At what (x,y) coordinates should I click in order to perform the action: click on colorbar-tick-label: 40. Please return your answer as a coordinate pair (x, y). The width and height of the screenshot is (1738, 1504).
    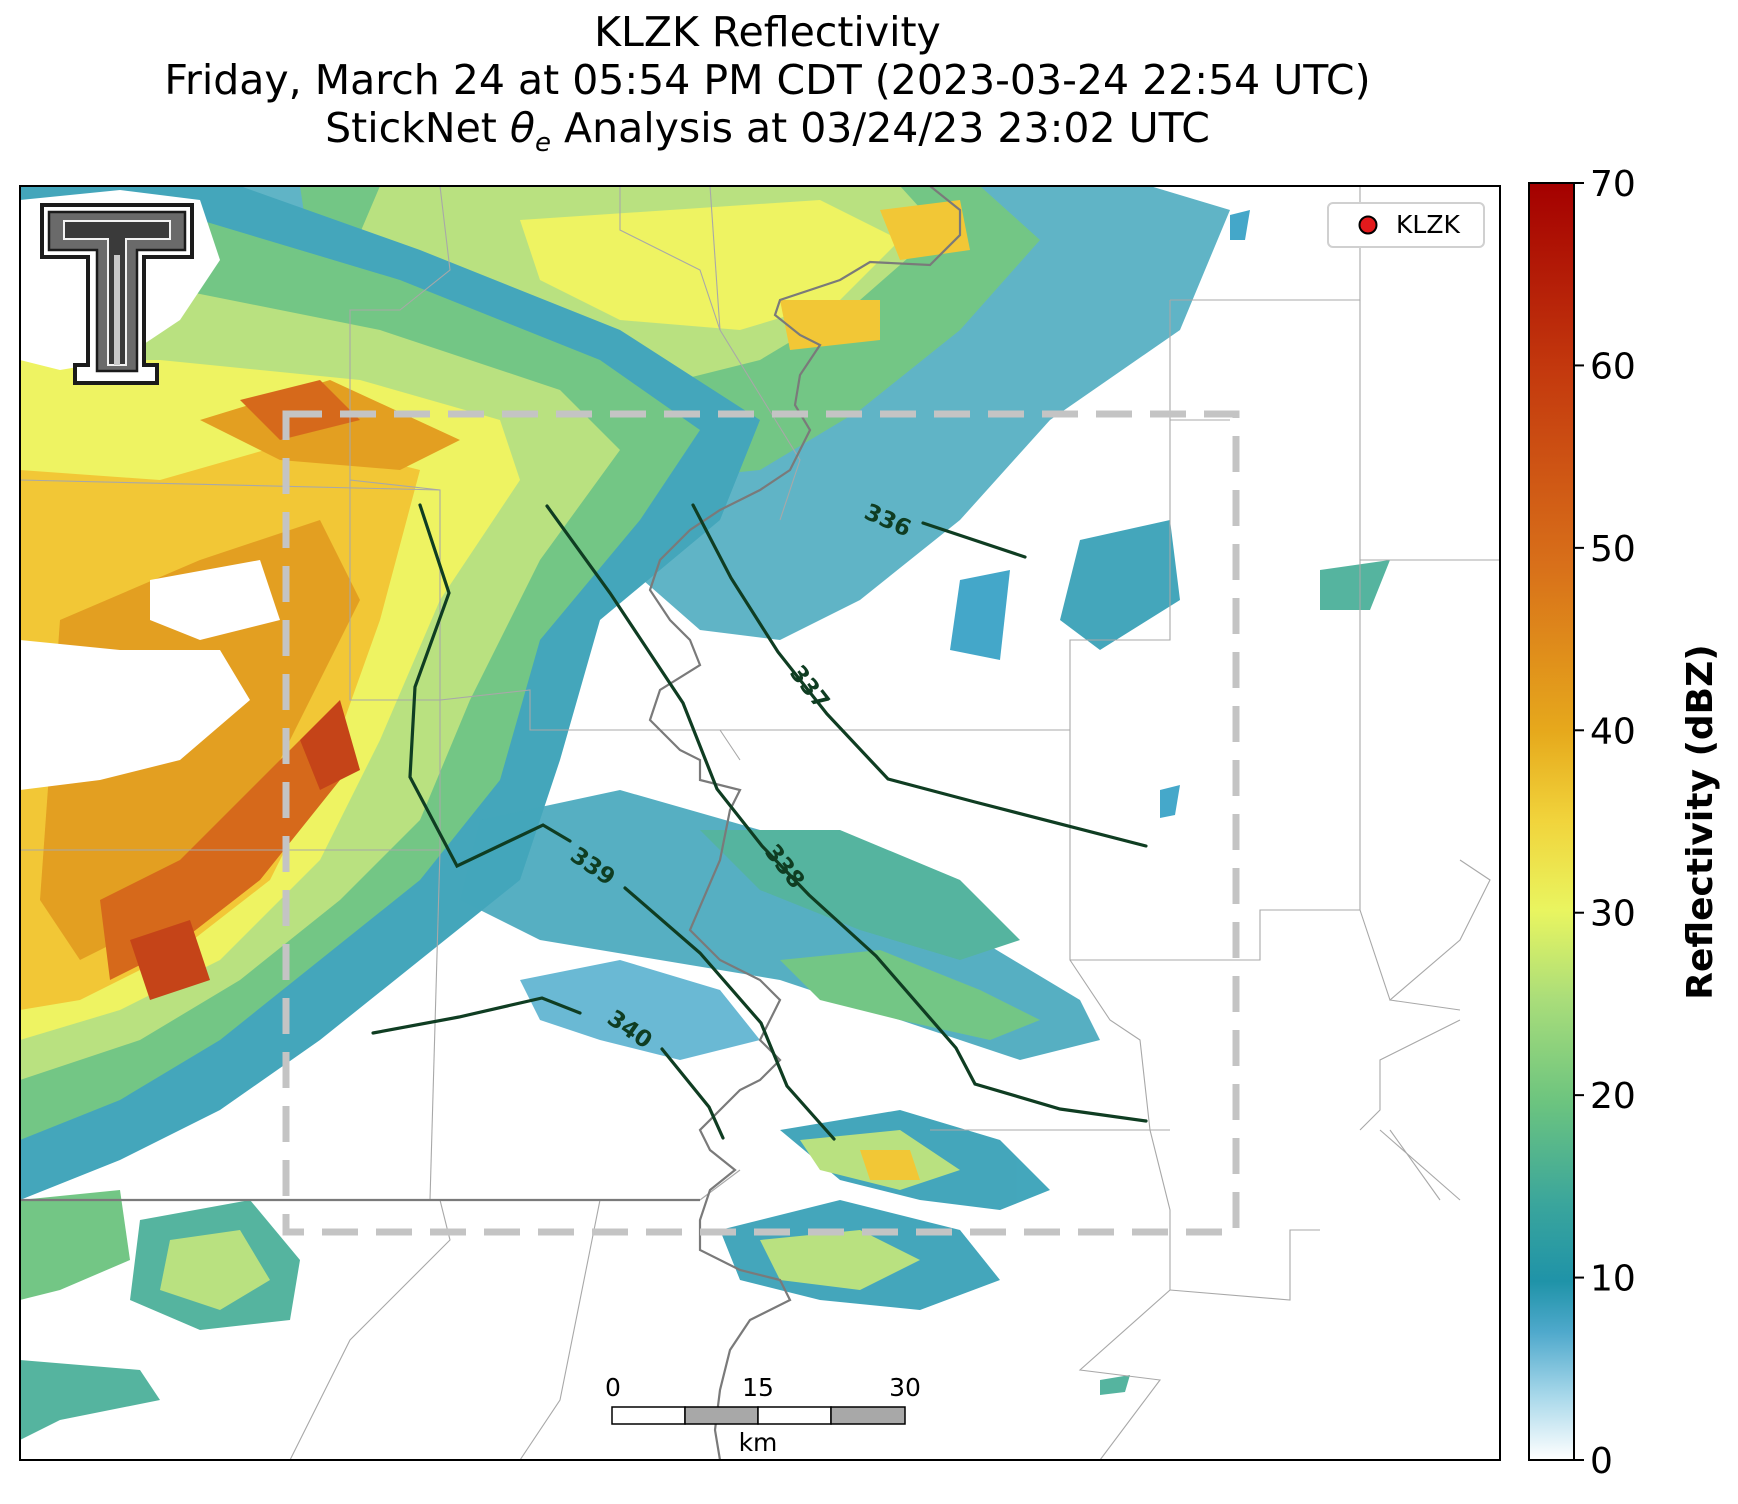
    Looking at the image, I should click on (1613, 731).